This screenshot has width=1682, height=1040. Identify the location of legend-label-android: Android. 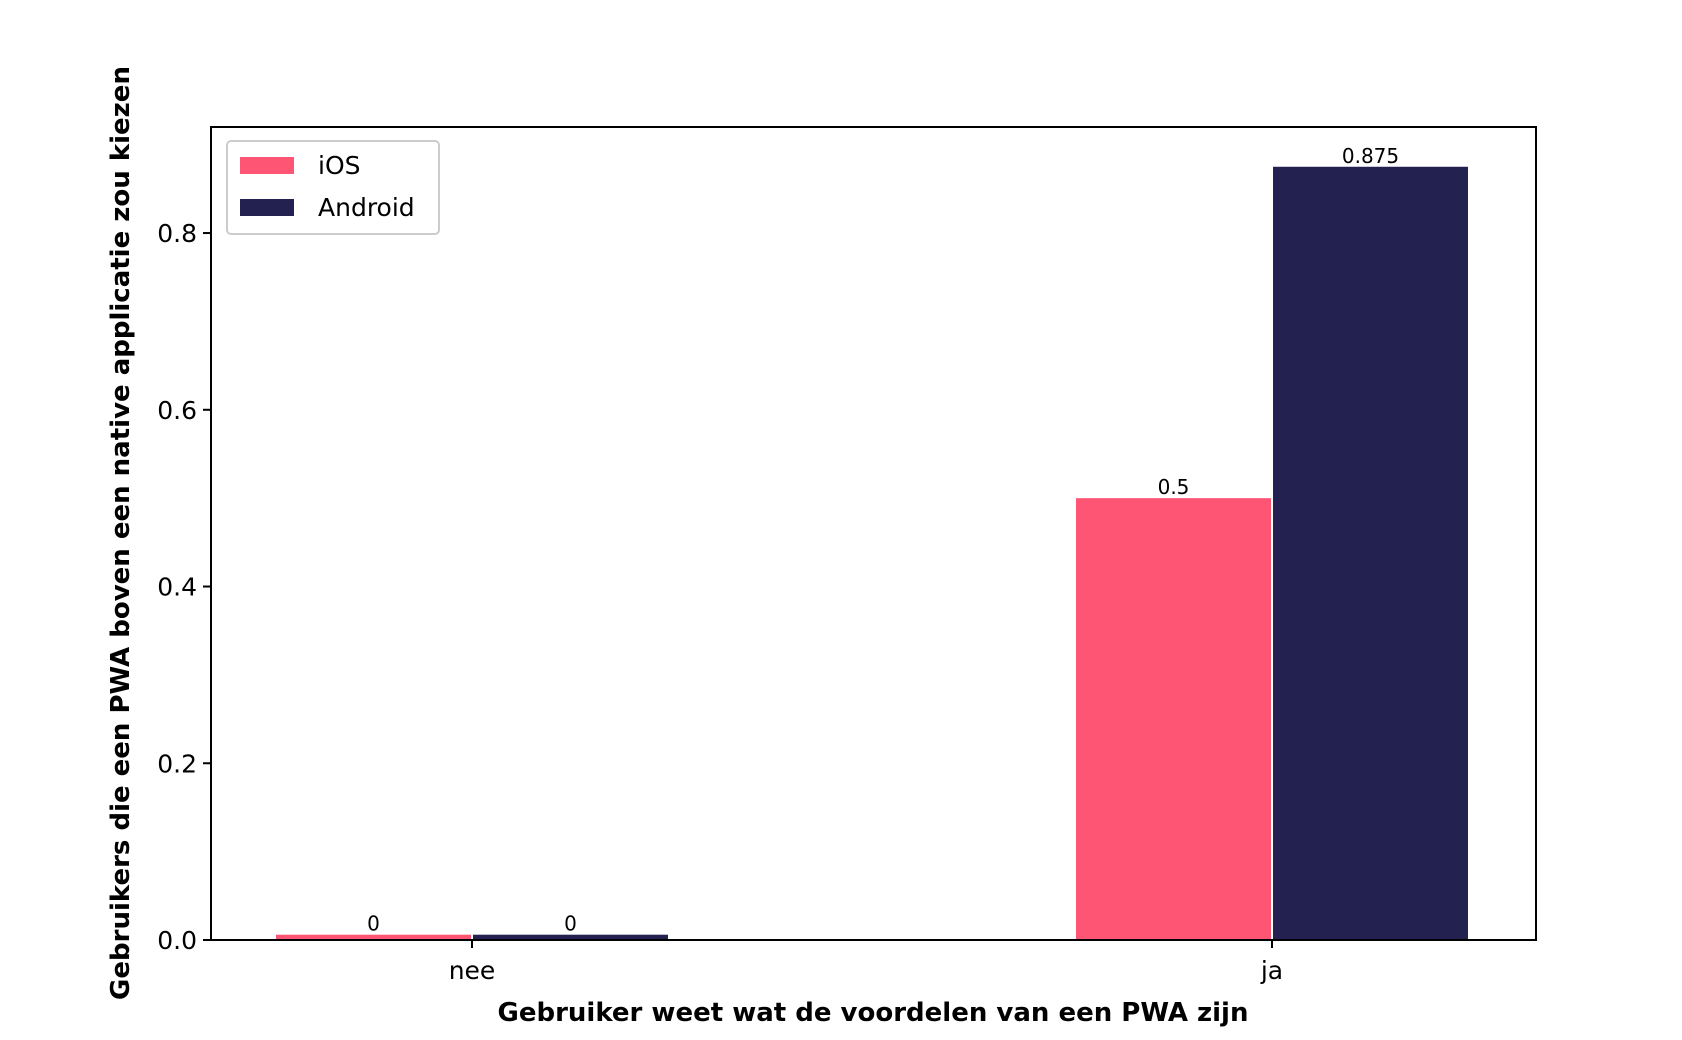
(366, 207).